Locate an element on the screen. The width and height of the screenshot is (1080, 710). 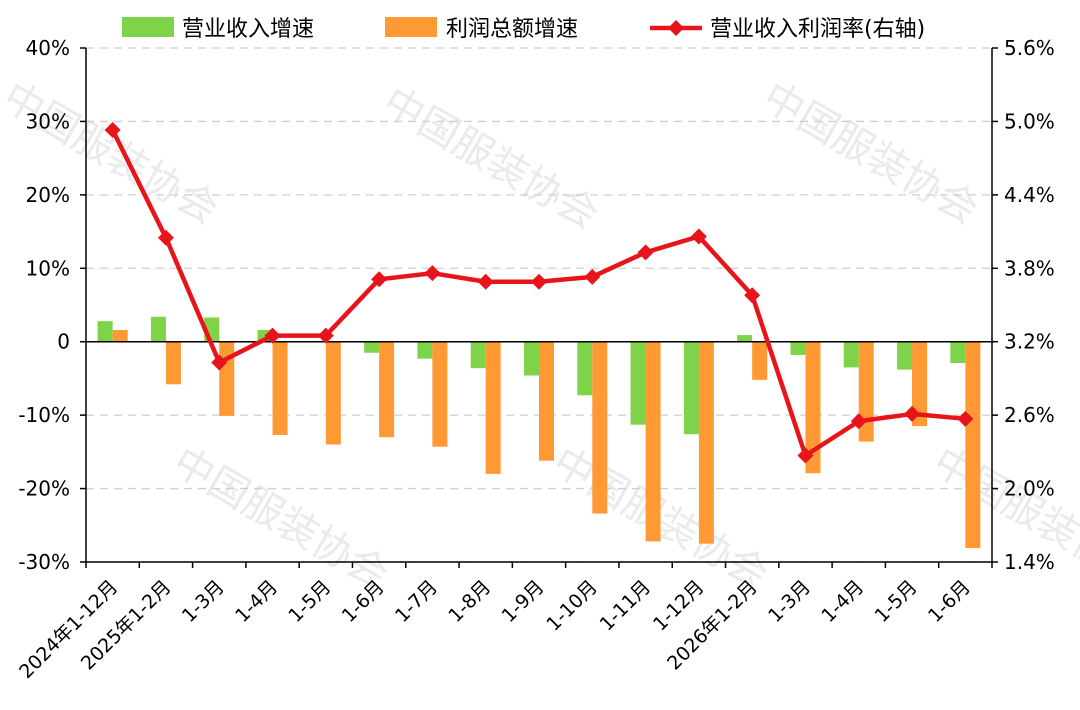
x-category-label: 1-6月 is located at coordinates (949, 601).